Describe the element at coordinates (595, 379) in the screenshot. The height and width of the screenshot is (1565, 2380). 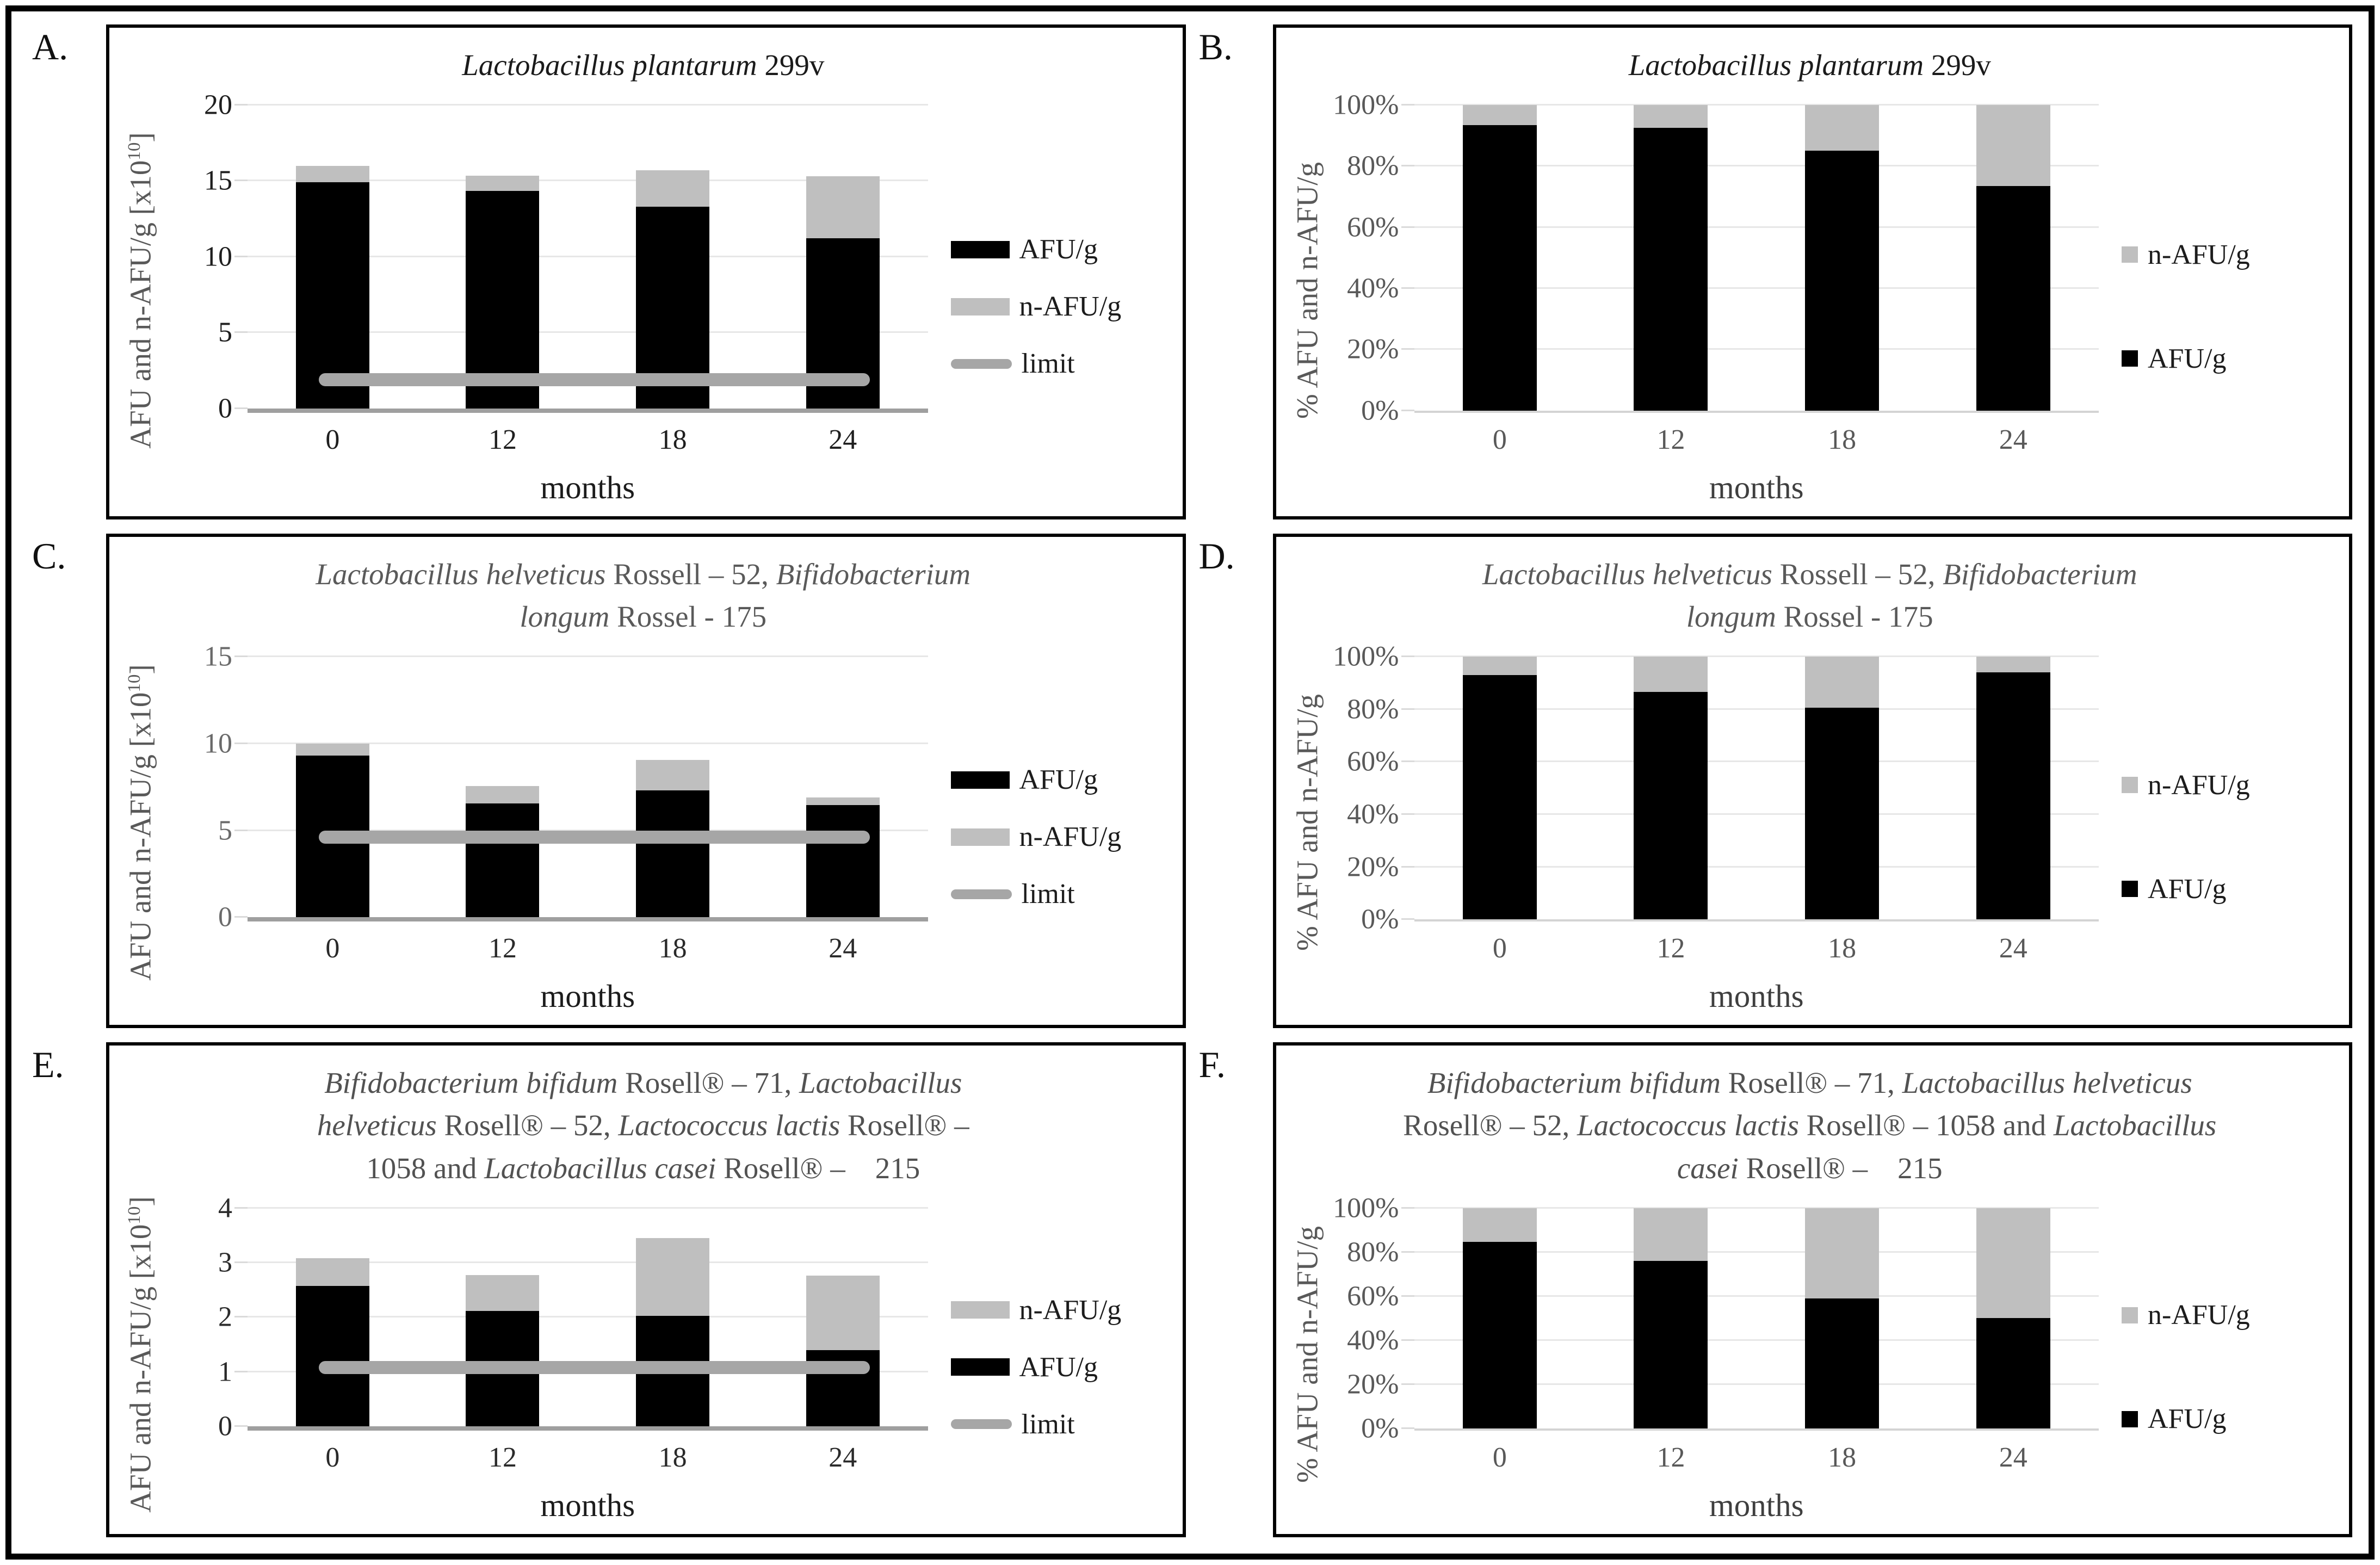
I see `limit-line` at that location.